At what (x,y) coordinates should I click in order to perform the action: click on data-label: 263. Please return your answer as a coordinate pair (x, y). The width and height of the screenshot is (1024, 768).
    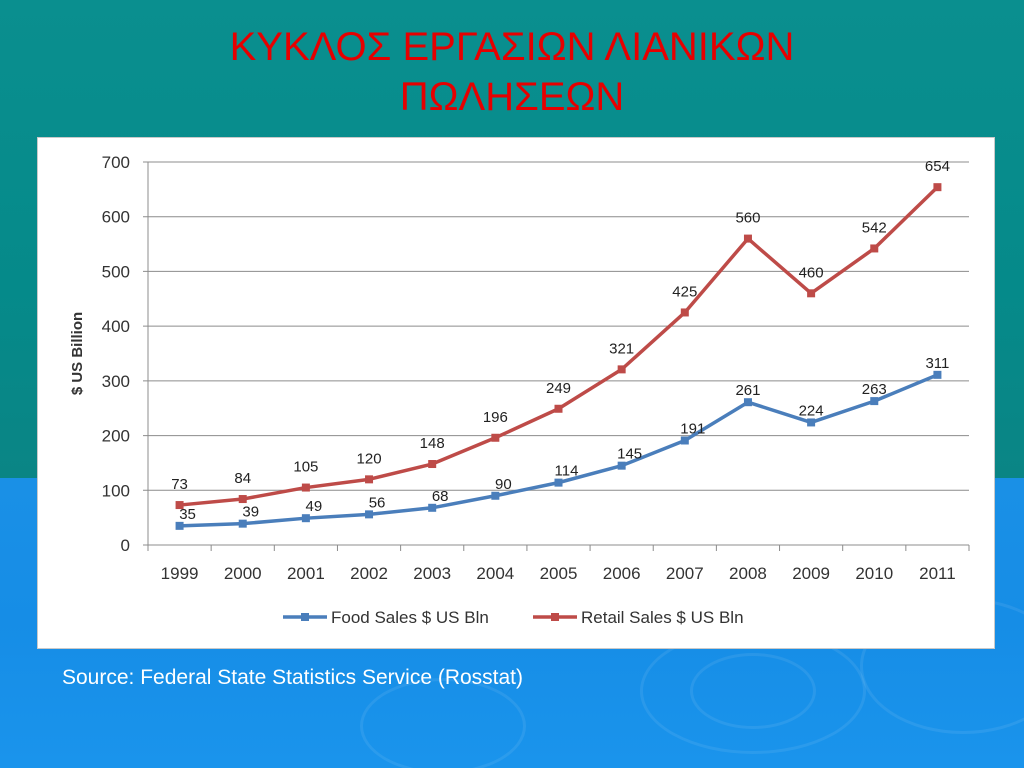
    Looking at the image, I should click on (874, 389).